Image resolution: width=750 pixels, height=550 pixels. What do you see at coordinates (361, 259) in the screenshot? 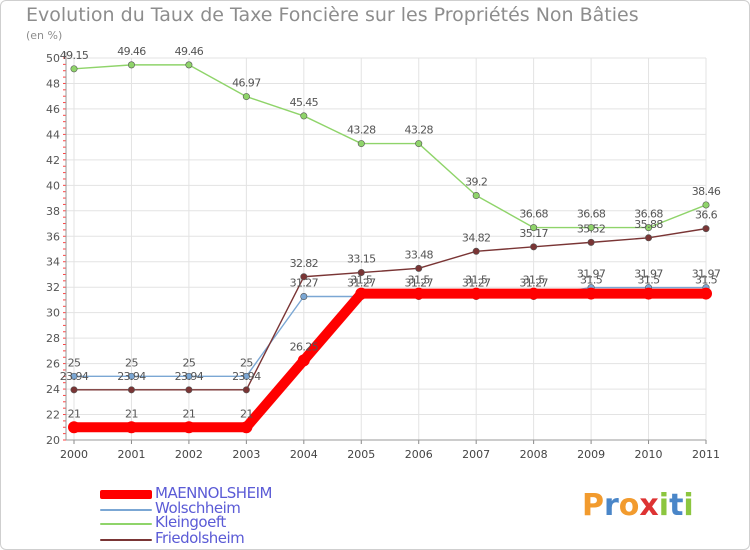
I see `data-label-friedolsheim: 33.15` at bounding box center [361, 259].